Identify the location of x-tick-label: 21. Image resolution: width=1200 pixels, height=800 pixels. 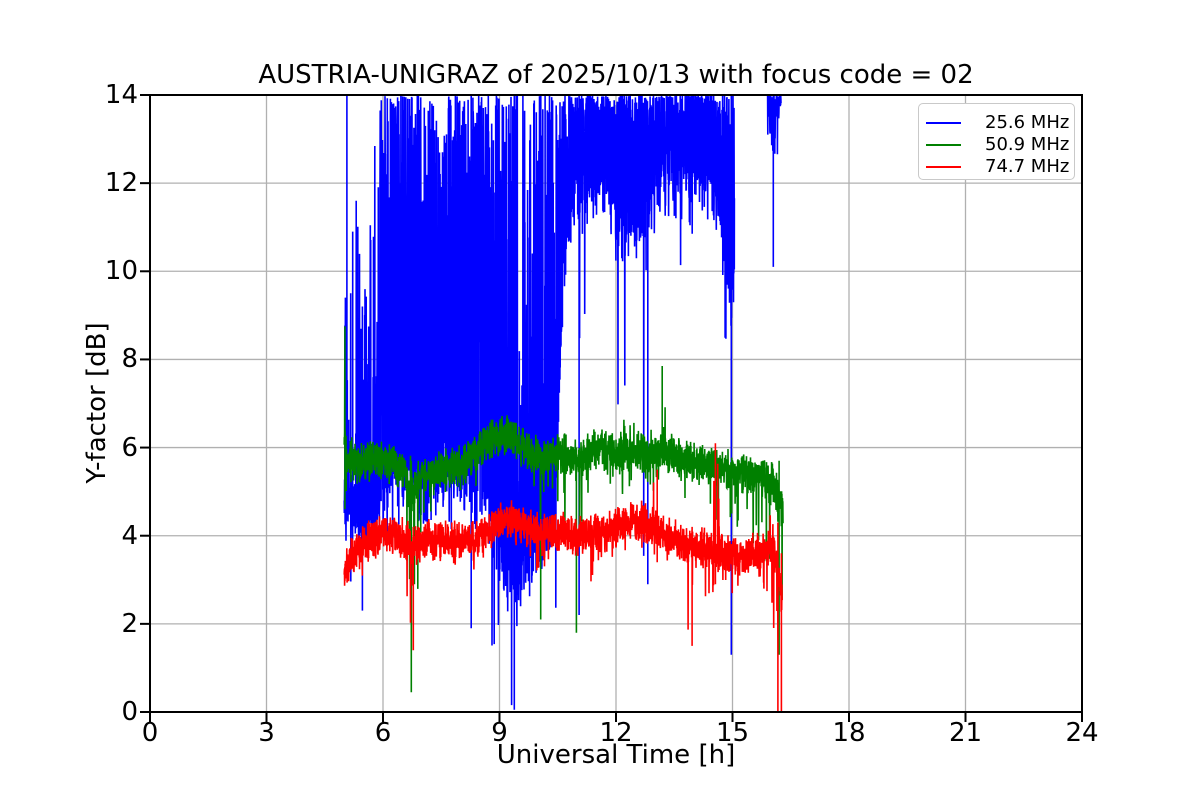
(965, 733).